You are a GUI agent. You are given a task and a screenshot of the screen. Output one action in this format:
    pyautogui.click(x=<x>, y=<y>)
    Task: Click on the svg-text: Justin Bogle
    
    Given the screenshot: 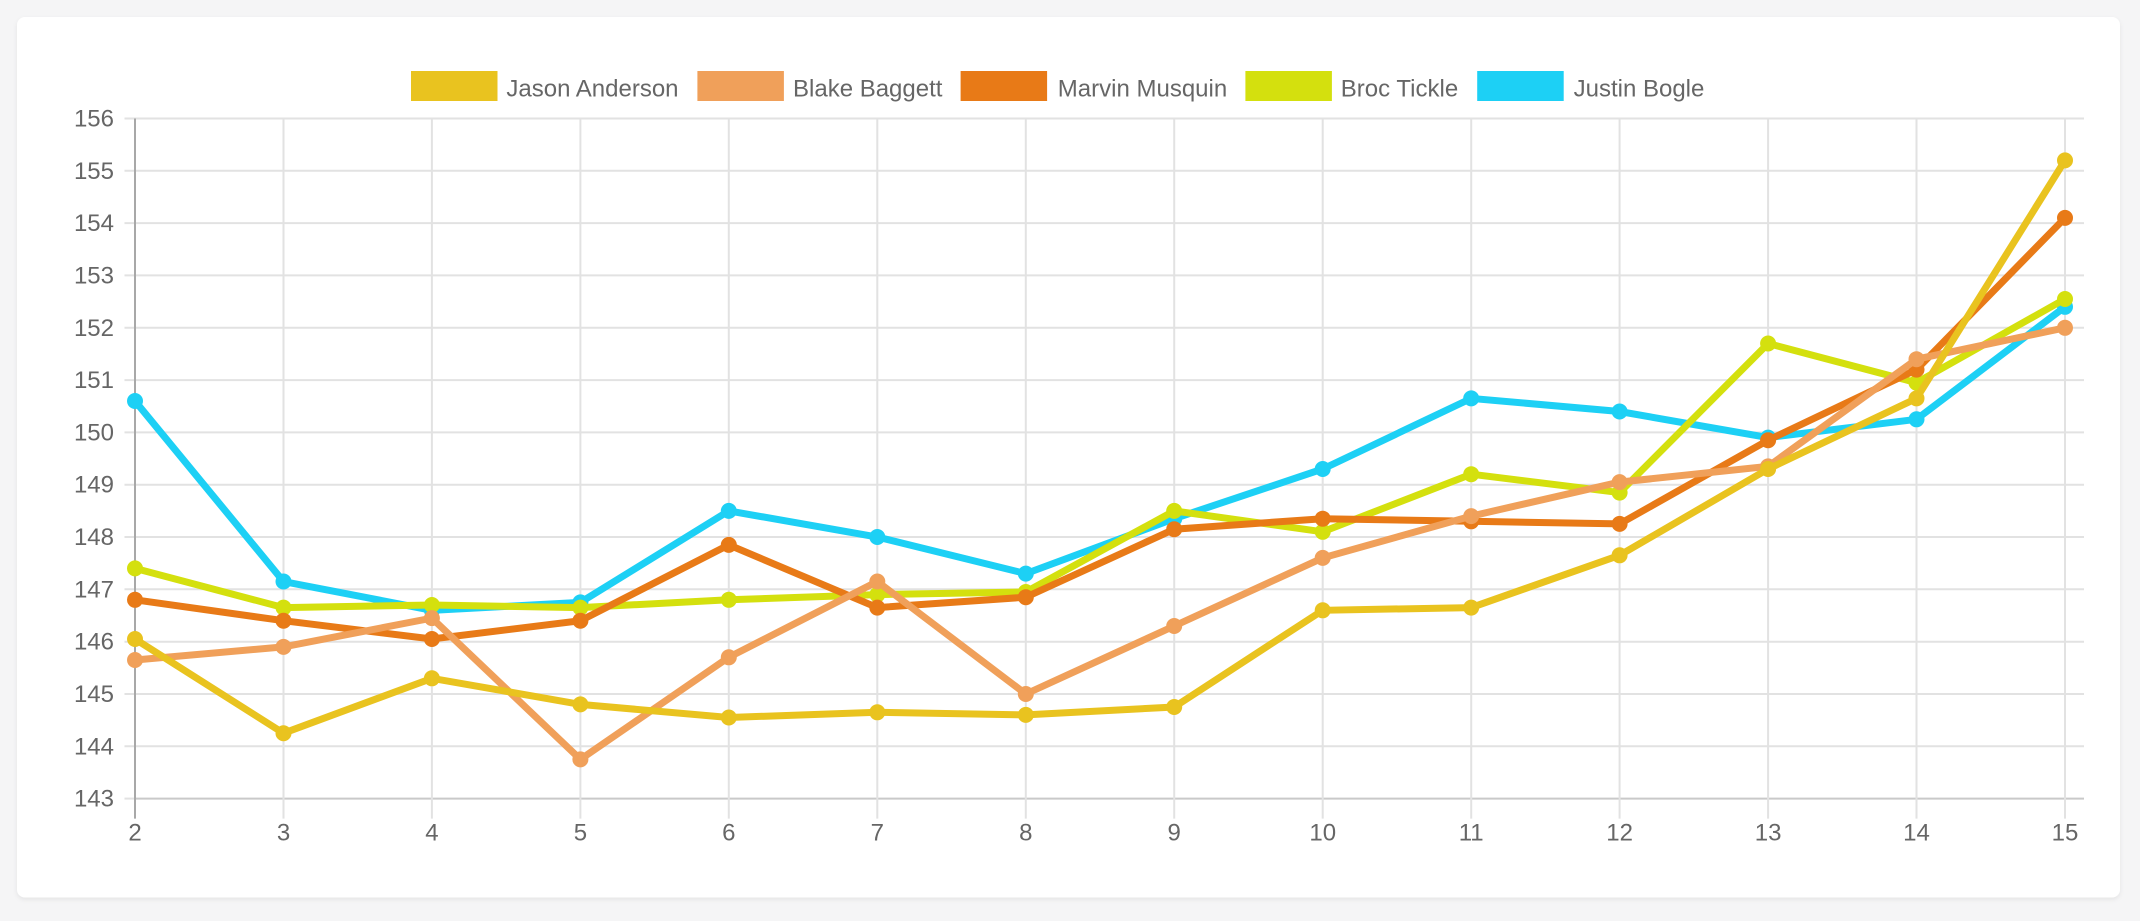 What is the action you would take?
    pyautogui.click(x=1639, y=89)
    